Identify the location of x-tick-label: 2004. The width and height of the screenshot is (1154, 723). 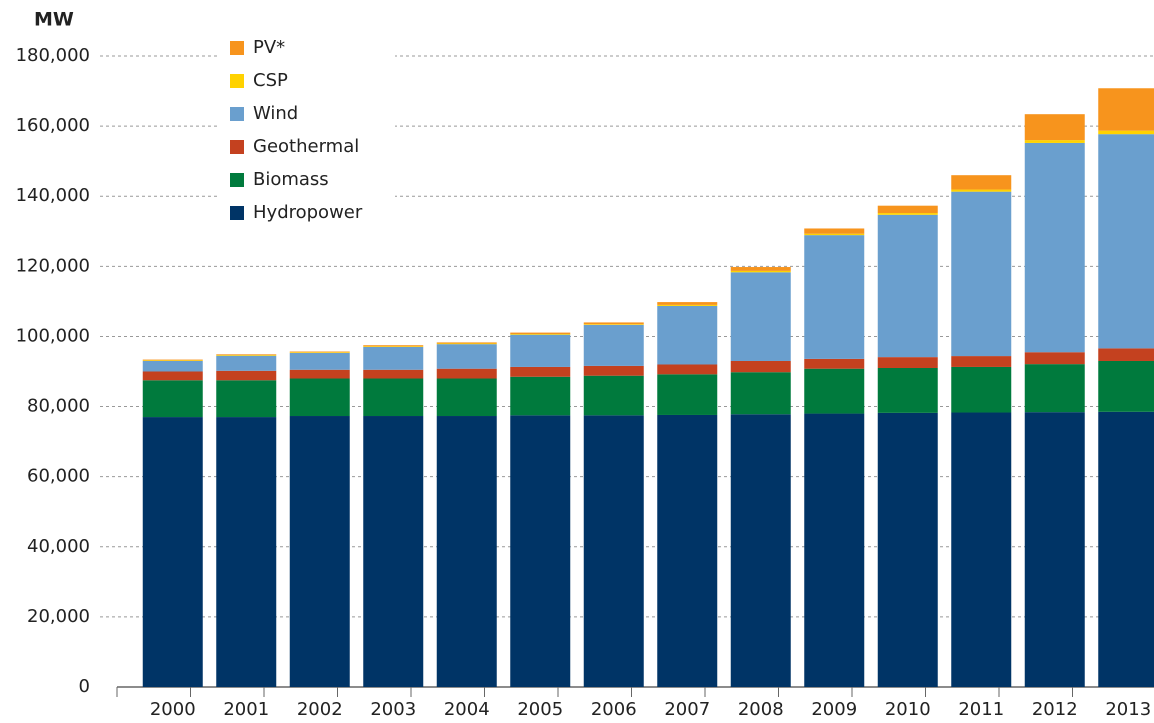
(467, 709).